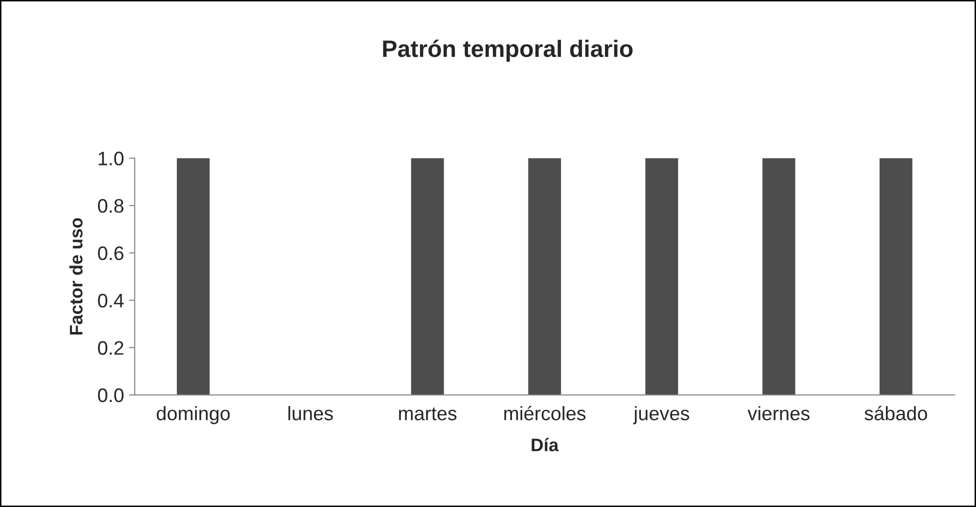 This screenshot has height=507, width=976. Describe the element at coordinates (896, 413) in the screenshot. I see `x-tick-label: sábado` at that location.